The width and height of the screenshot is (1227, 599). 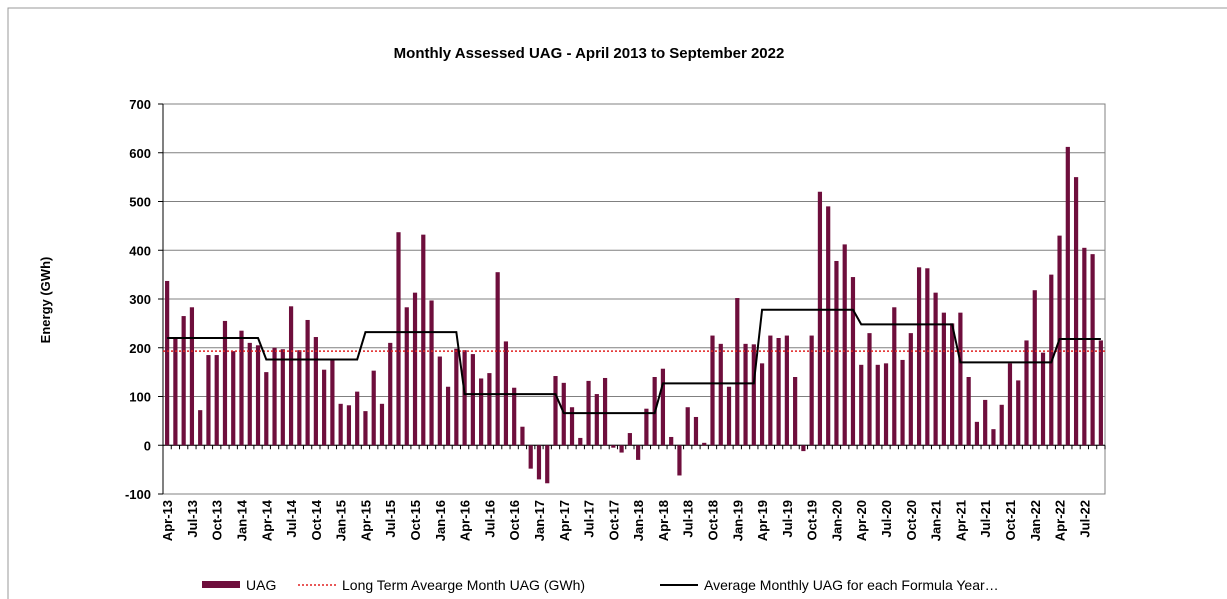 I want to click on average-line, so click(x=634, y=361).